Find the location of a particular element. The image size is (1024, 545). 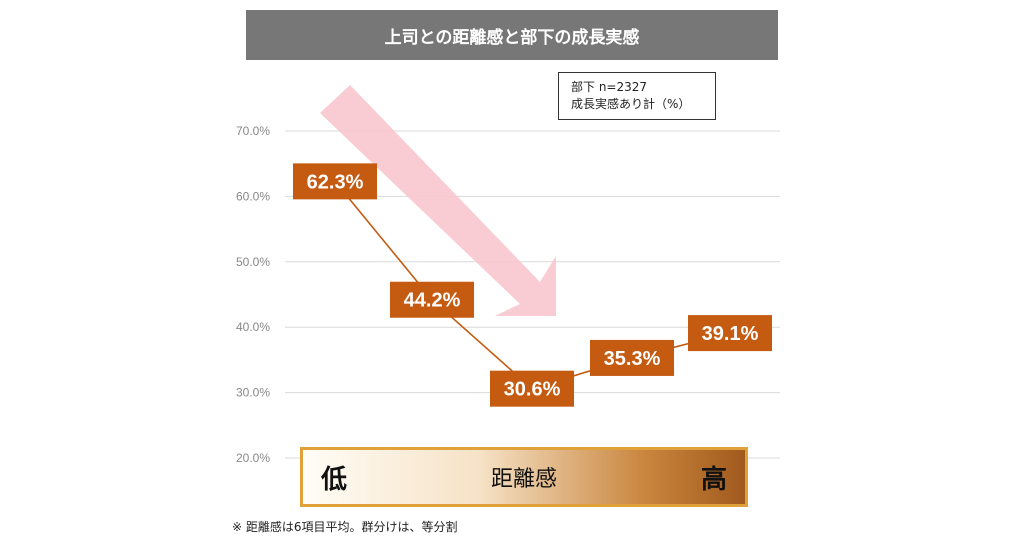

data-point-label: 35.3% is located at coordinates (632, 357).